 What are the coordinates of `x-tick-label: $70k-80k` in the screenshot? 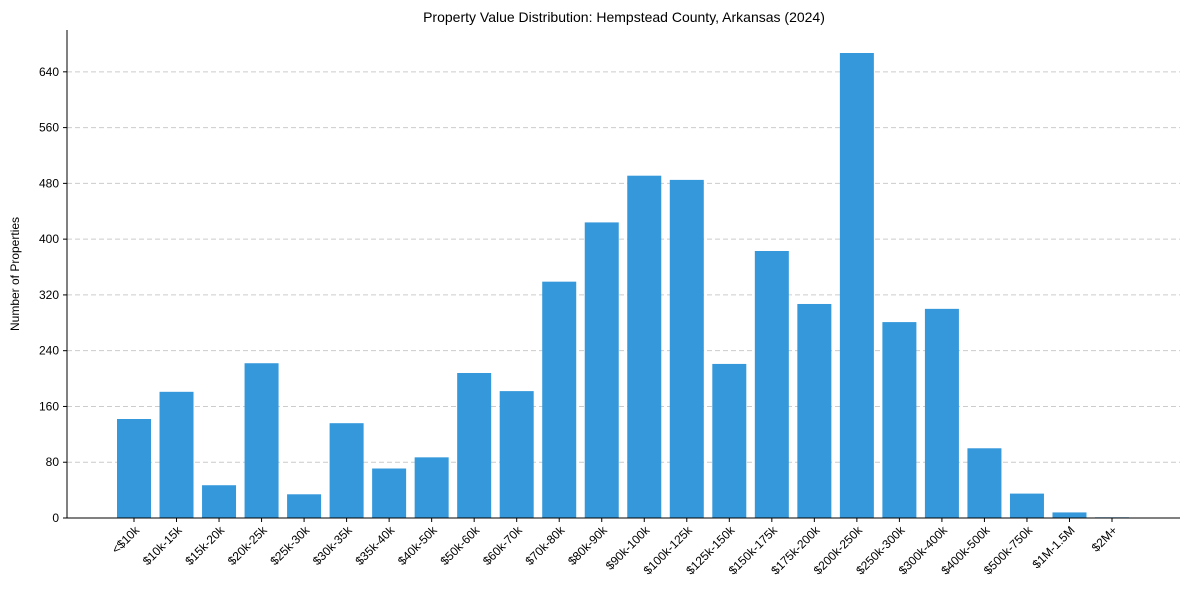 It's located at (546, 546).